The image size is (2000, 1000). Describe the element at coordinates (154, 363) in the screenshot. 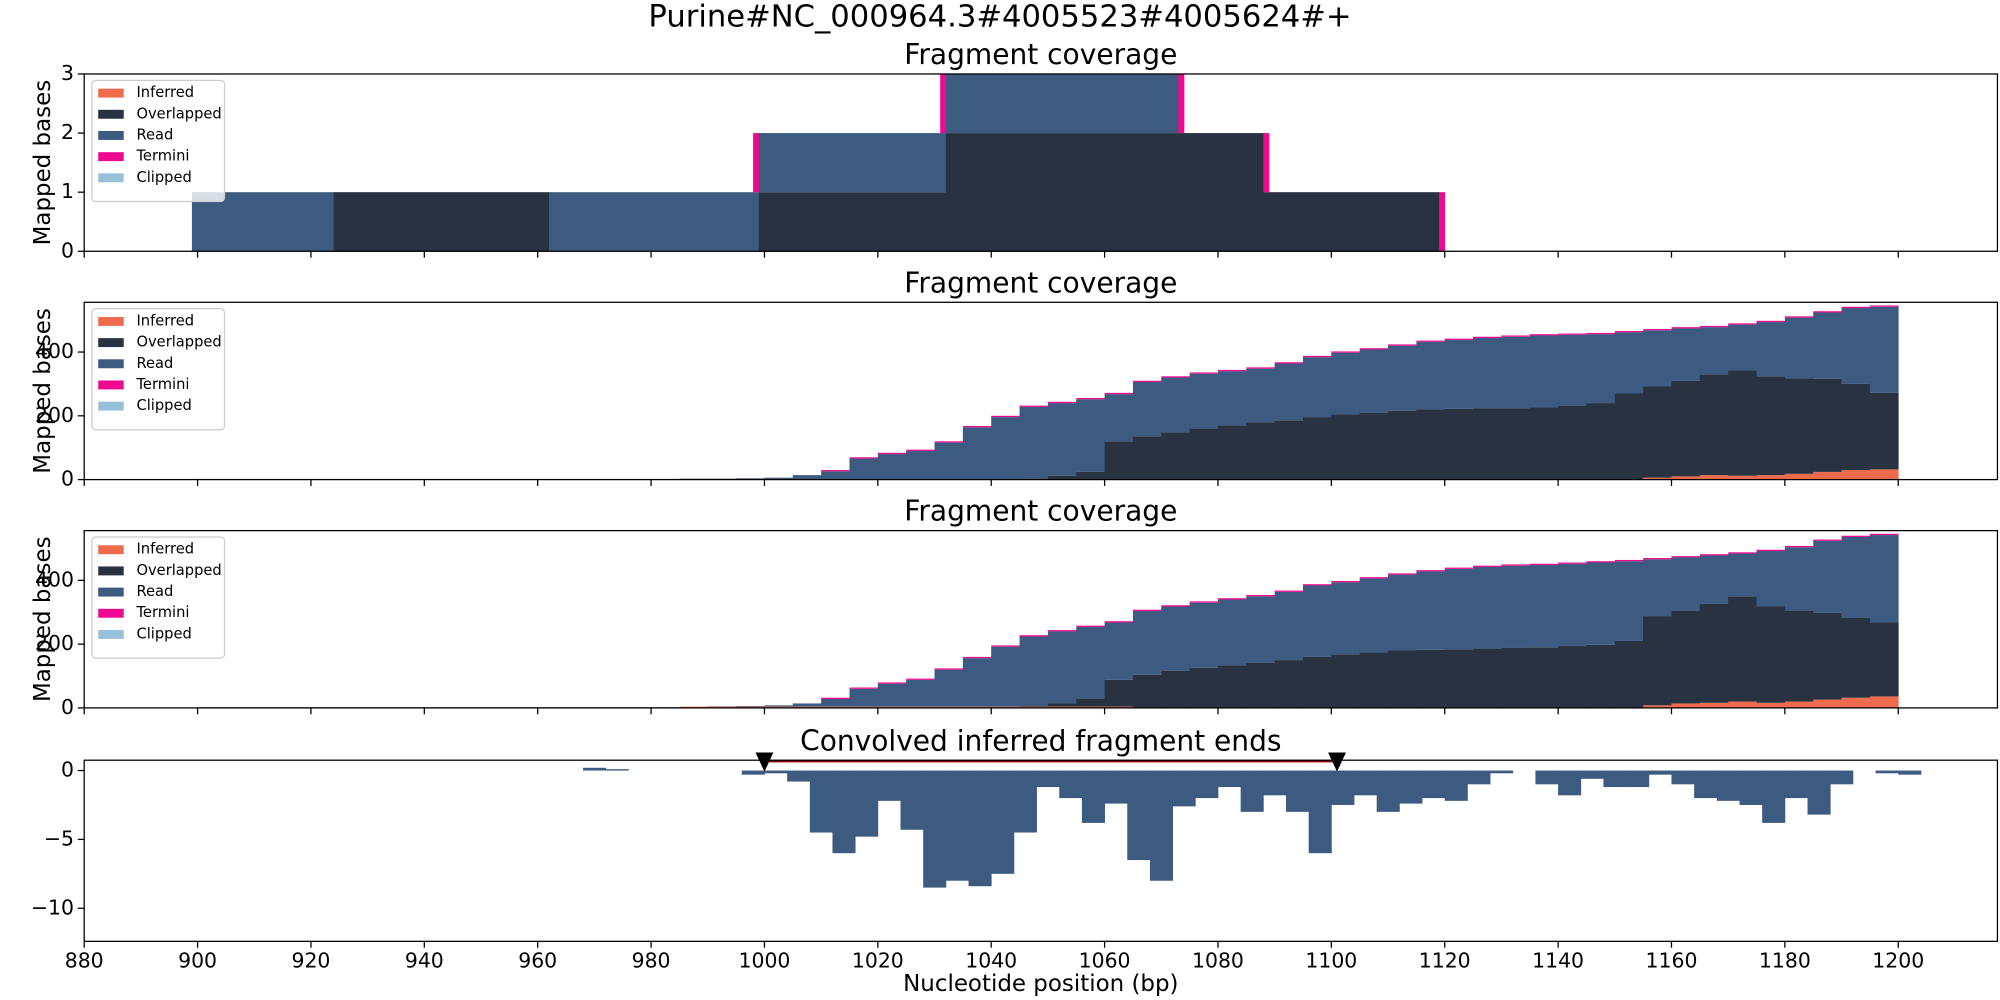

I see `legend-label: Read` at that location.